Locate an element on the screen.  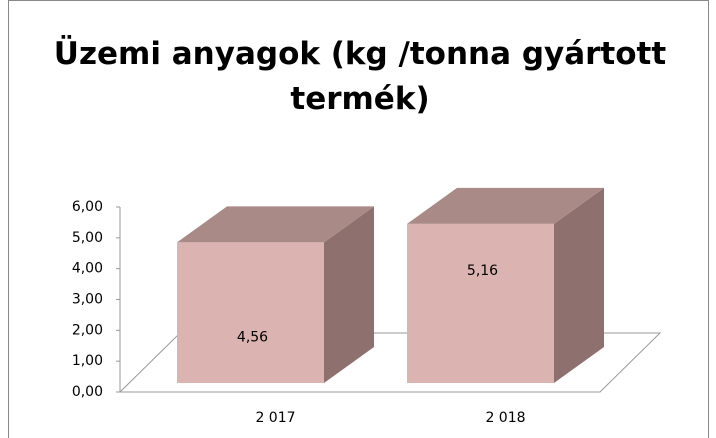
y-tick-label: 1,00 is located at coordinates (87, 361).